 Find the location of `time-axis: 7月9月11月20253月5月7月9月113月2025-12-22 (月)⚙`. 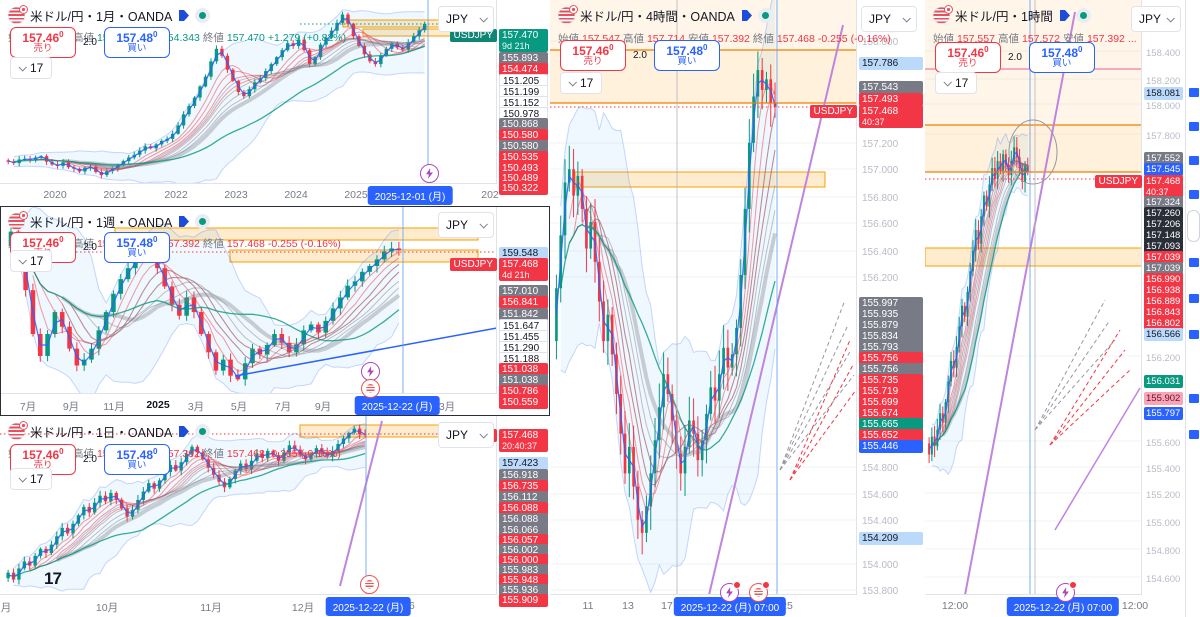

time-axis: 7月9月11月20253月5月7月9月113月2025-12-22 (月)⚙ is located at coordinates (275, 404).